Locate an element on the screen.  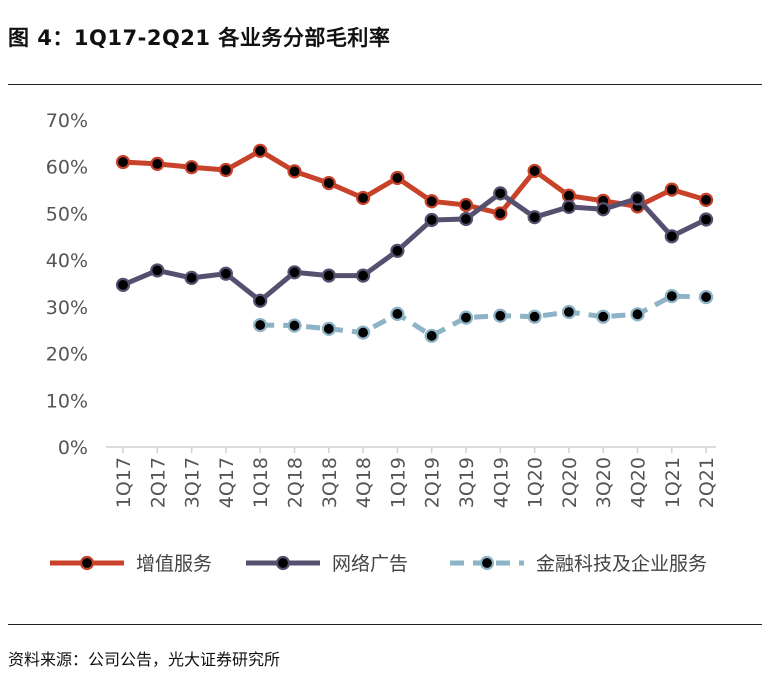
y-tick-label: 70% is located at coordinates (67, 121).